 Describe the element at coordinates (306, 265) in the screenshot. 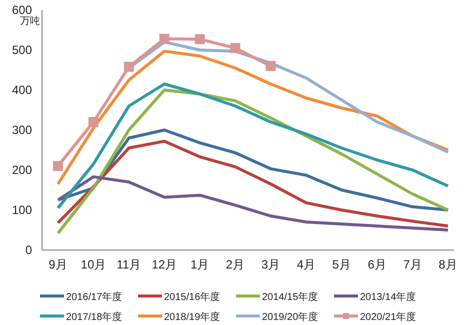

I see `x-tick-label: 4月` at that location.